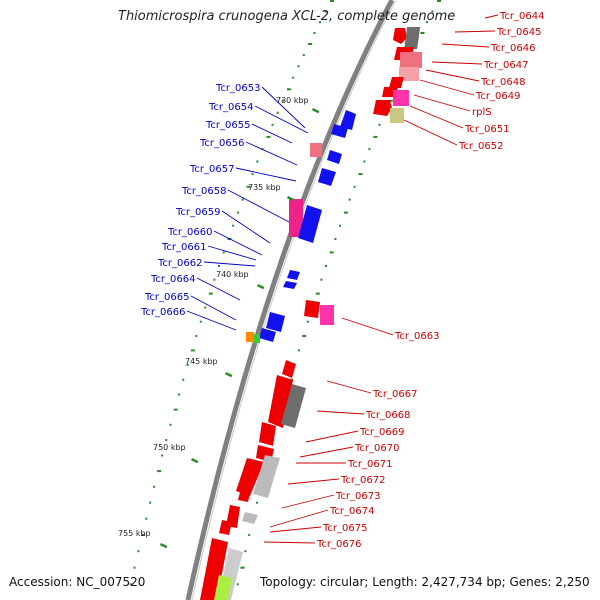 The width and height of the screenshot is (600, 600). I want to click on gene-label-forward: Tcr_0645, so click(518, 32).